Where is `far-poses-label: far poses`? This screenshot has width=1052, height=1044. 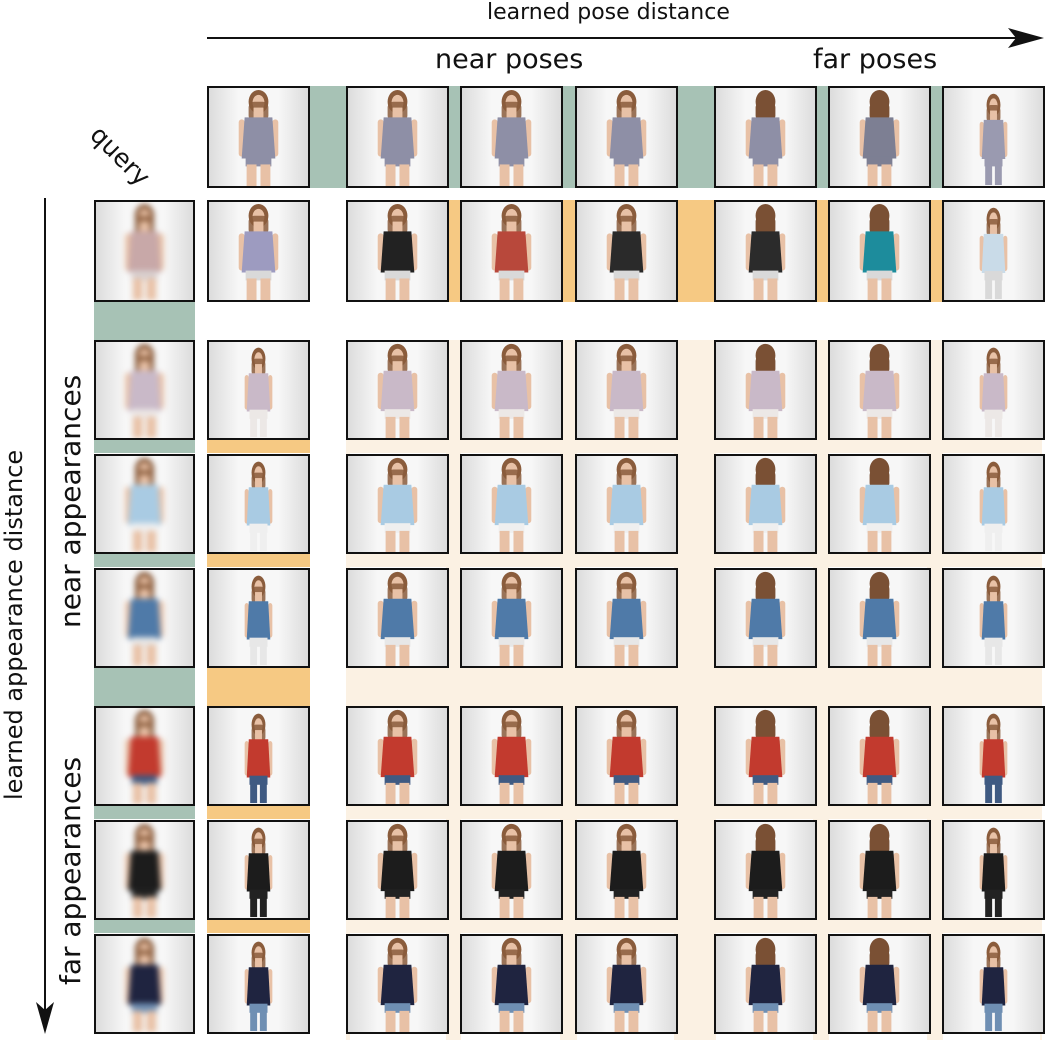 far-poses-label: far poses is located at coordinates (875, 59).